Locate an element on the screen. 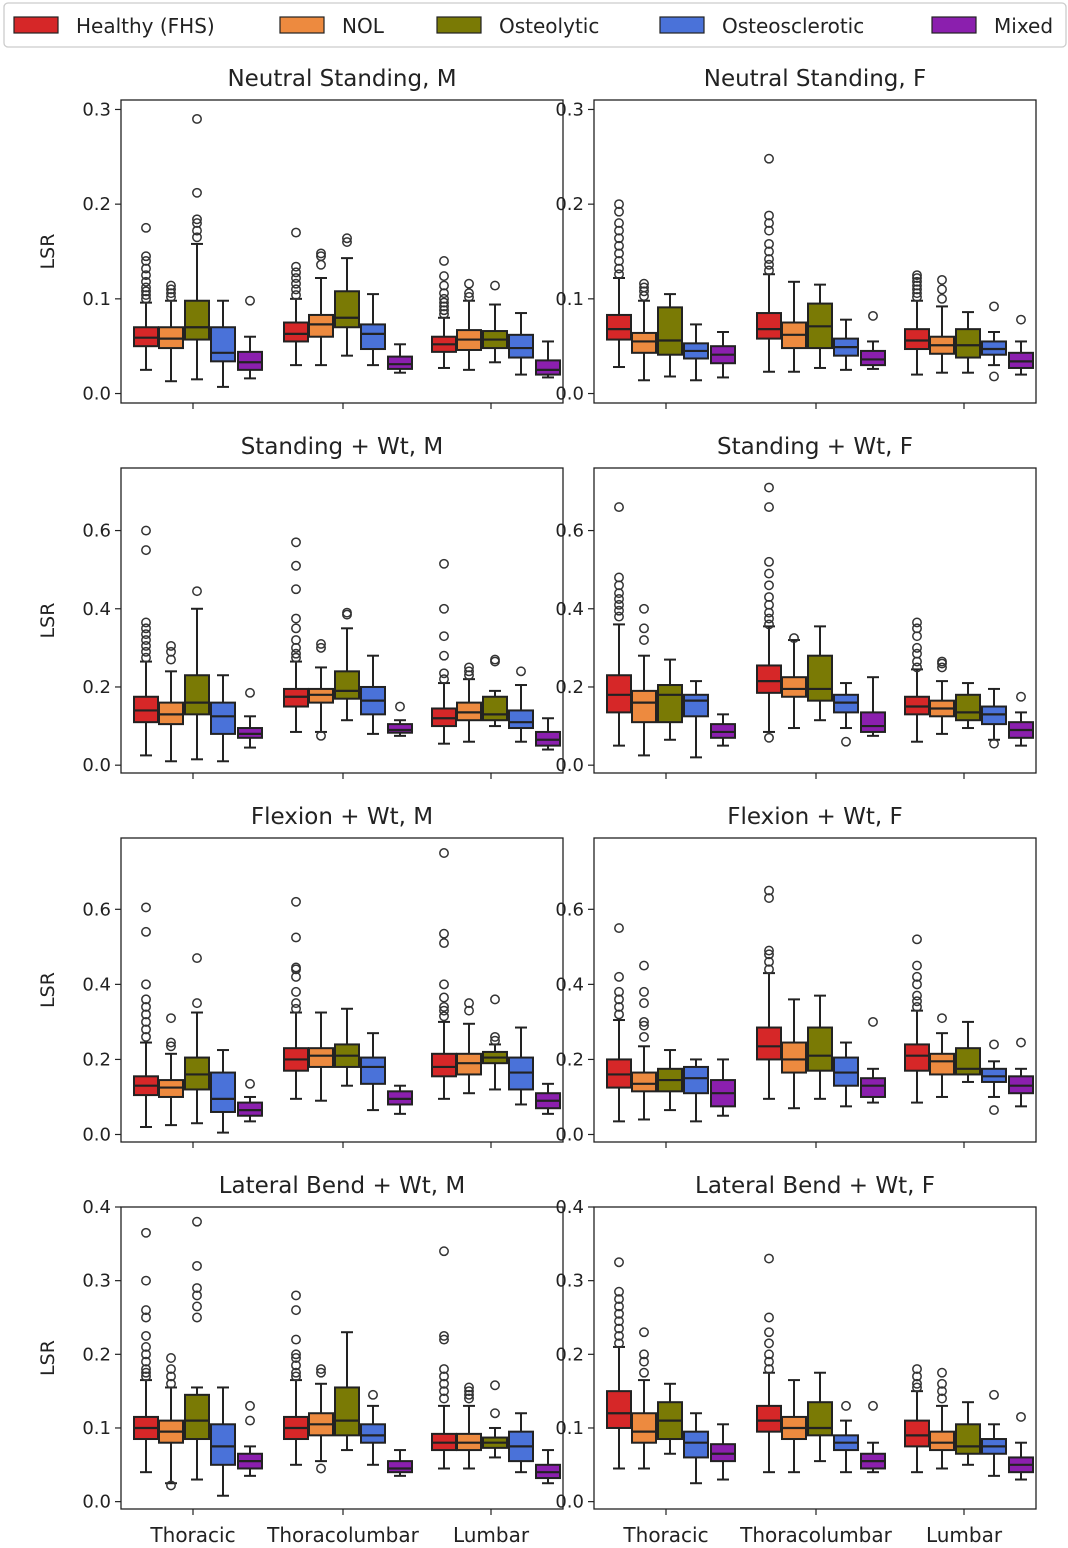 The width and height of the screenshot is (1068, 1548). box-healthy-fhs-lumbar is located at coordinates (444, 312).